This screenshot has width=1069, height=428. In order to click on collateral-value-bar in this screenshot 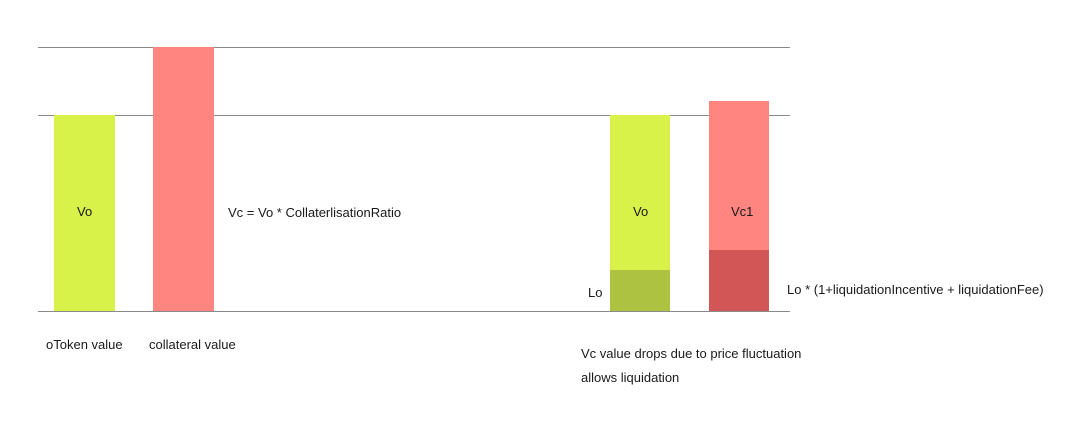, I will do `click(183, 179)`.